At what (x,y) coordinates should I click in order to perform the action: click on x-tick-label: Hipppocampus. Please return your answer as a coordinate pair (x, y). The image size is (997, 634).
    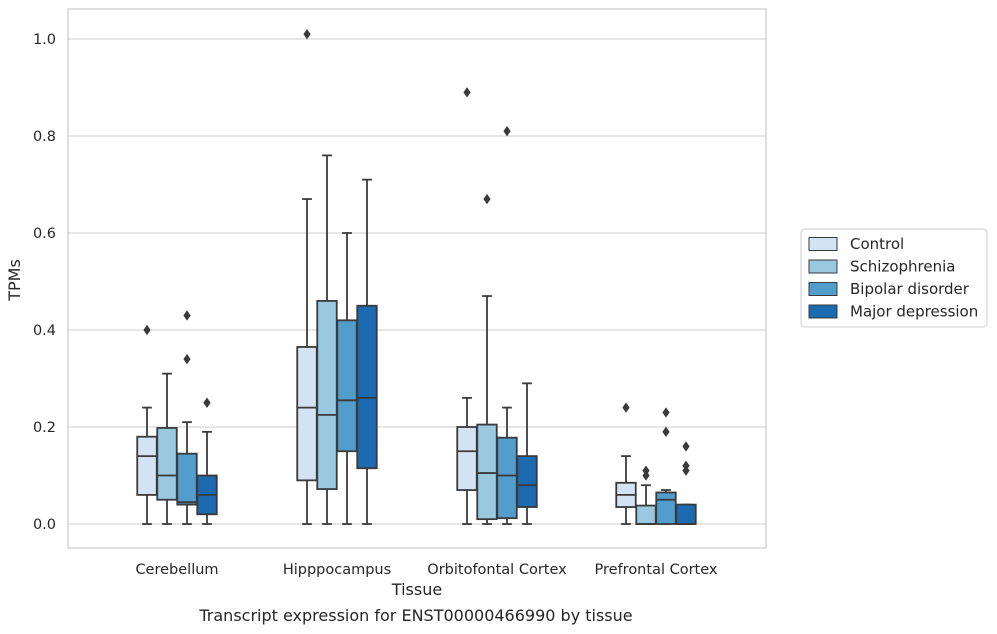
    Looking at the image, I should click on (337, 570).